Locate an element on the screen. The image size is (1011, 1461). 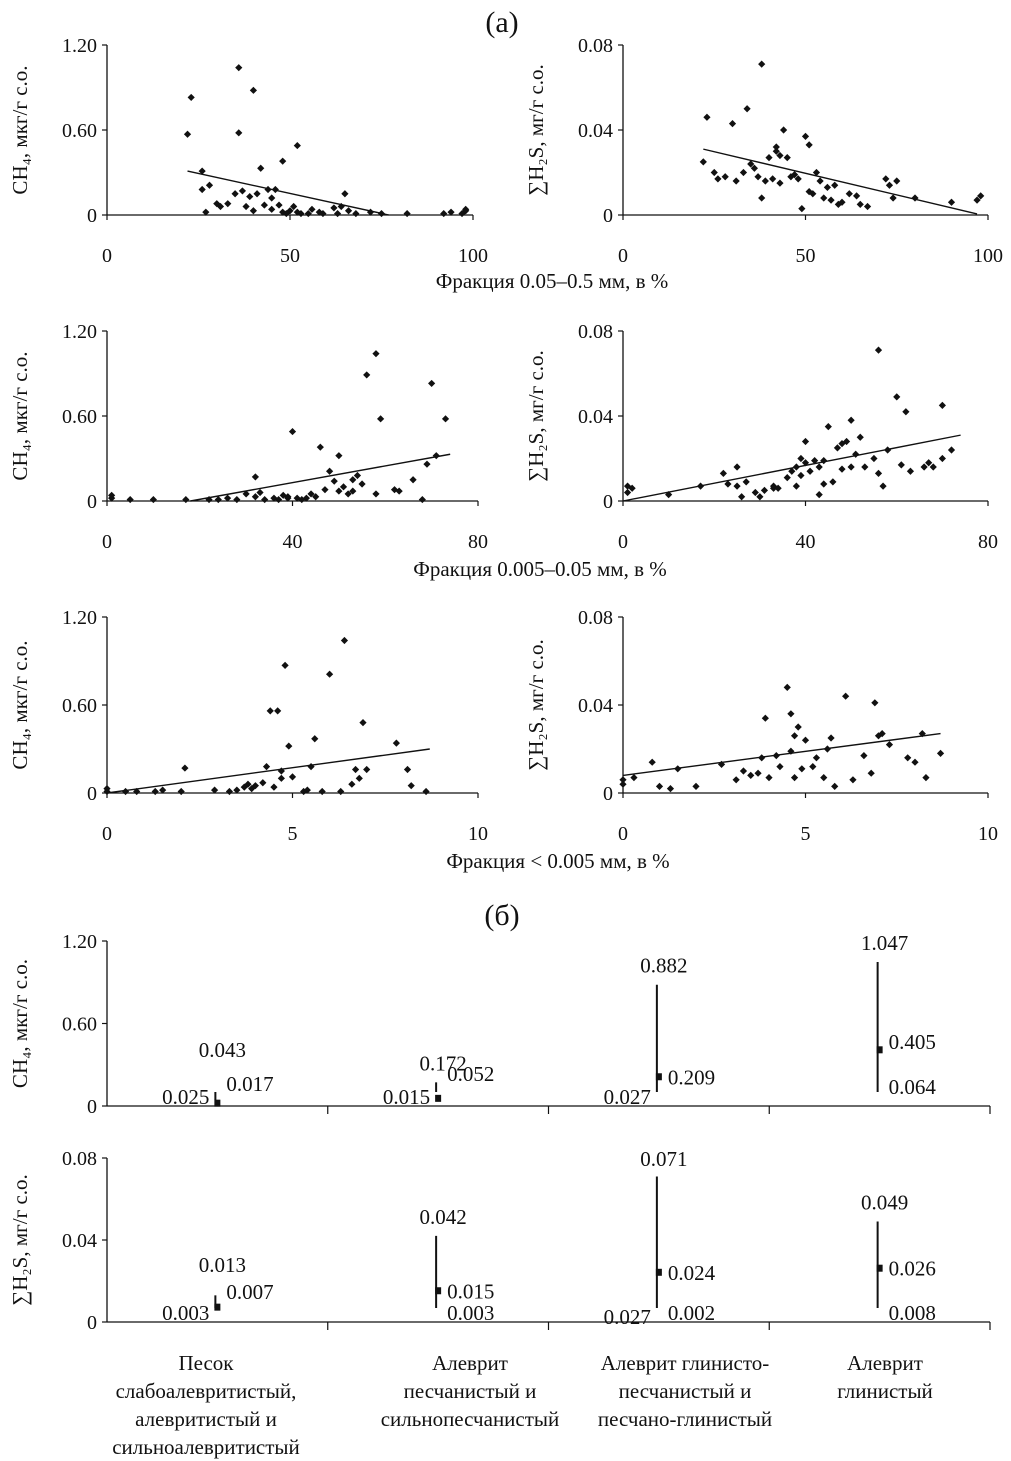
max-label: 0.071 is located at coordinates (663, 1159).